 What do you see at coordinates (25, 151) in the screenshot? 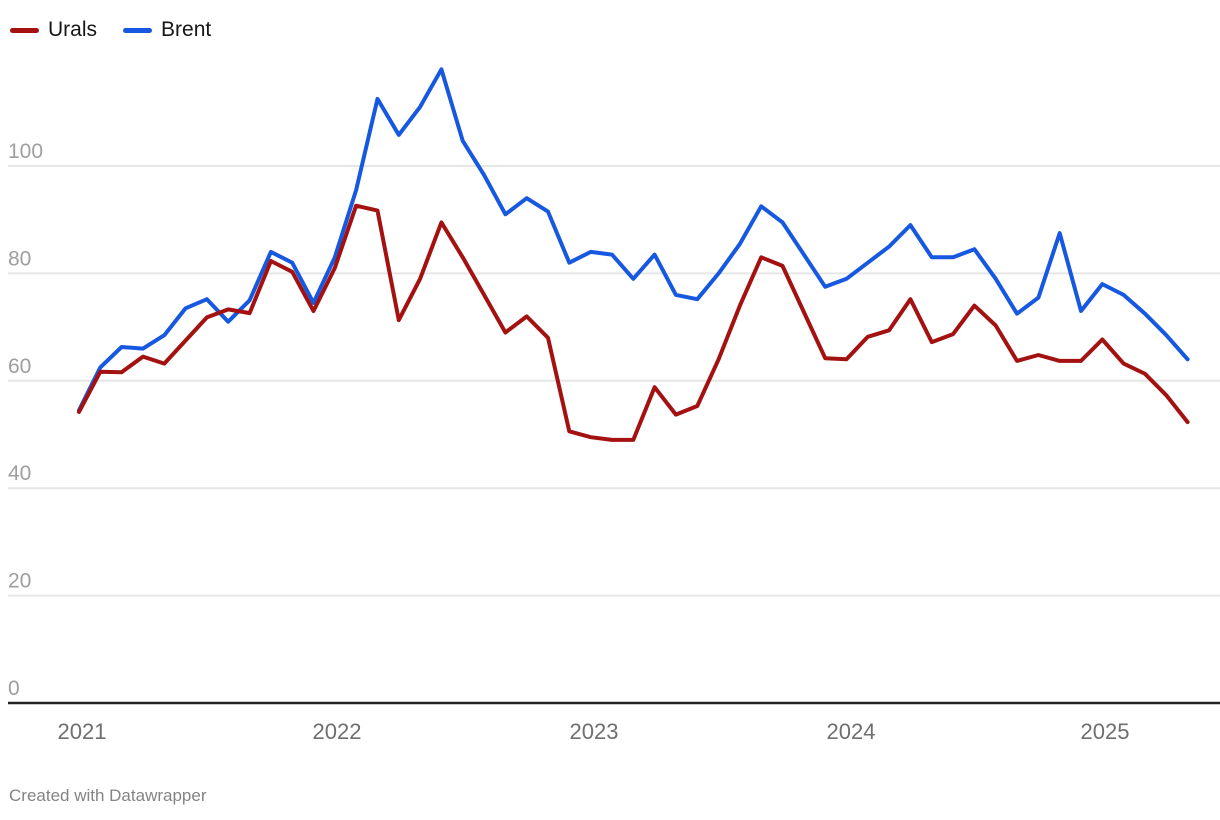
I see `y-tick-label-100: 100` at bounding box center [25, 151].